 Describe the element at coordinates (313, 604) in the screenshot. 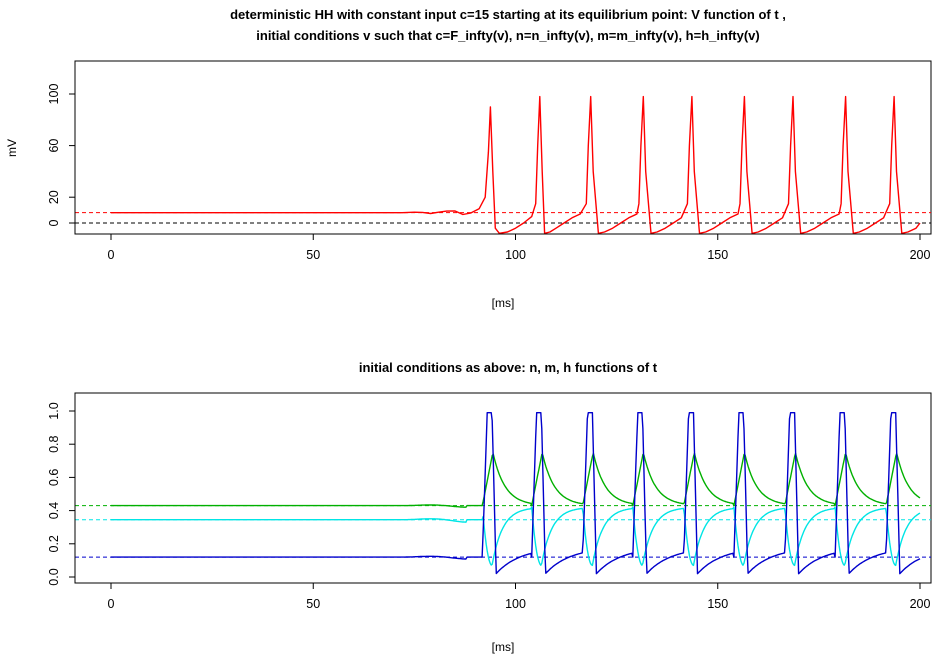

I see `bottom-x-tick-label: 50` at that location.